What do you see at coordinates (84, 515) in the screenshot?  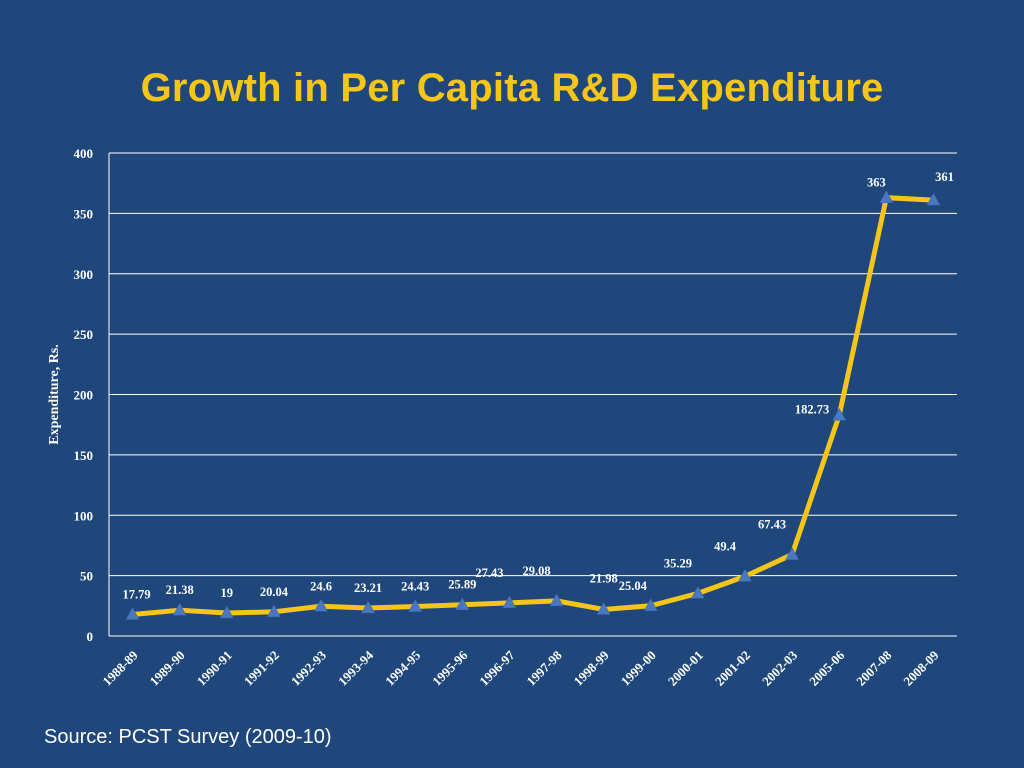 I see `y-tick-label: 100` at bounding box center [84, 515].